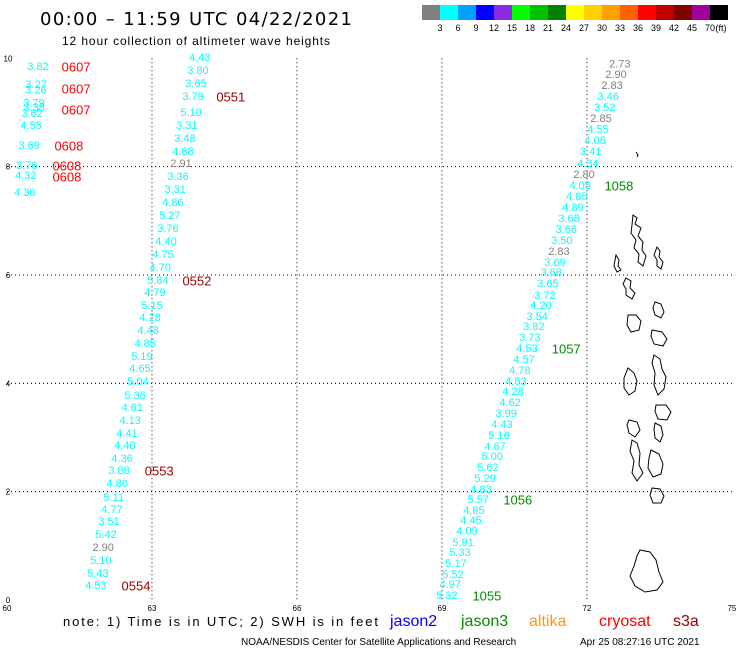 This screenshot has width=740, height=650. I want to click on colorbar-label: 45, so click(692, 28).